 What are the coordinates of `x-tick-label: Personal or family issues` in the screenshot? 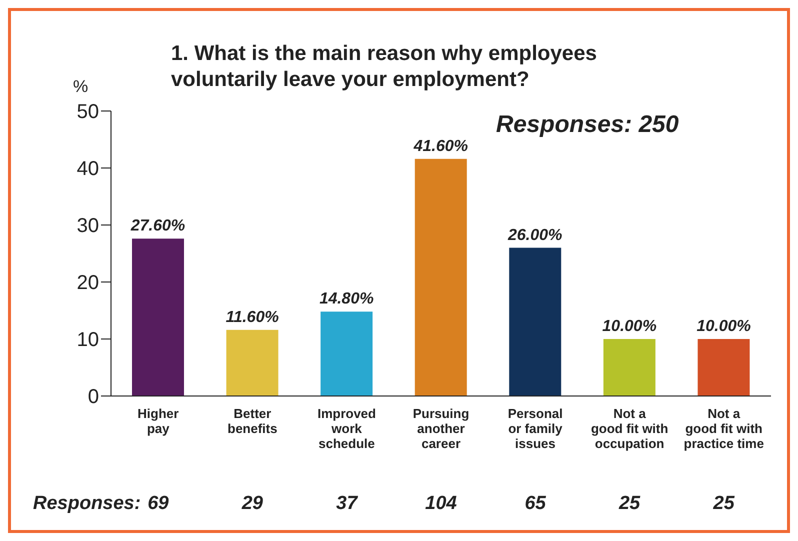 It's located at (536, 428).